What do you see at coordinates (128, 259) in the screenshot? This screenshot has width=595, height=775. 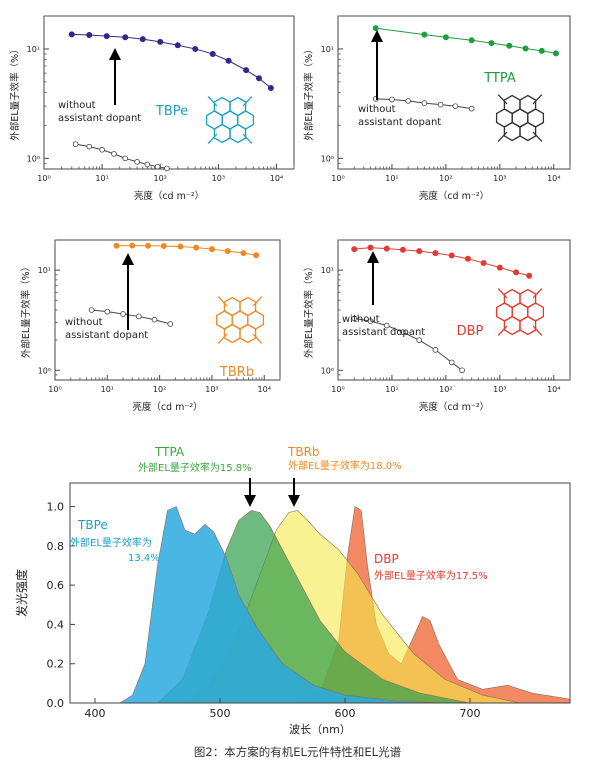 I see `improvement-arrow-head` at bounding box center [128, 259].